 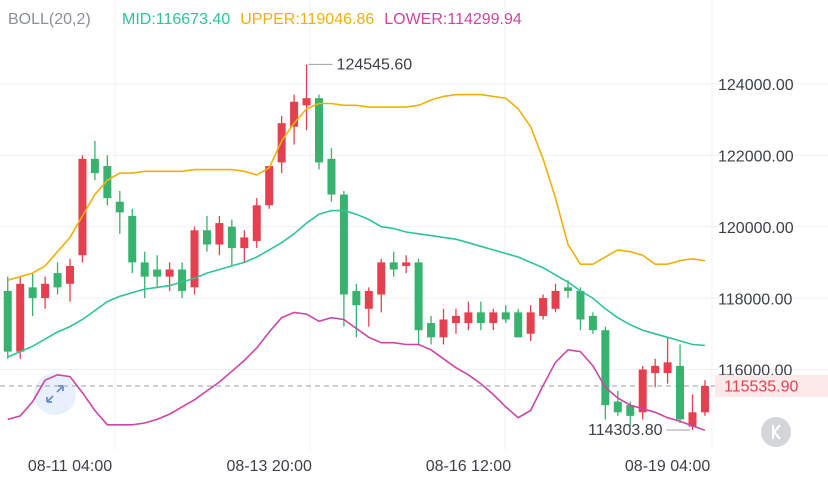 What do you see at coordinates (756, 228) in the screenshot?
I see `y-tick-label: 120000.00` at bounding box center [756, 228].